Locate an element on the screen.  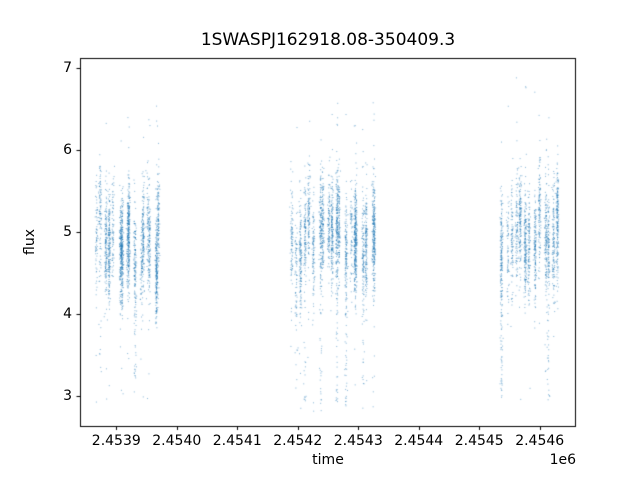
y-tick-label: 3 is located at coordinates (67, 395).